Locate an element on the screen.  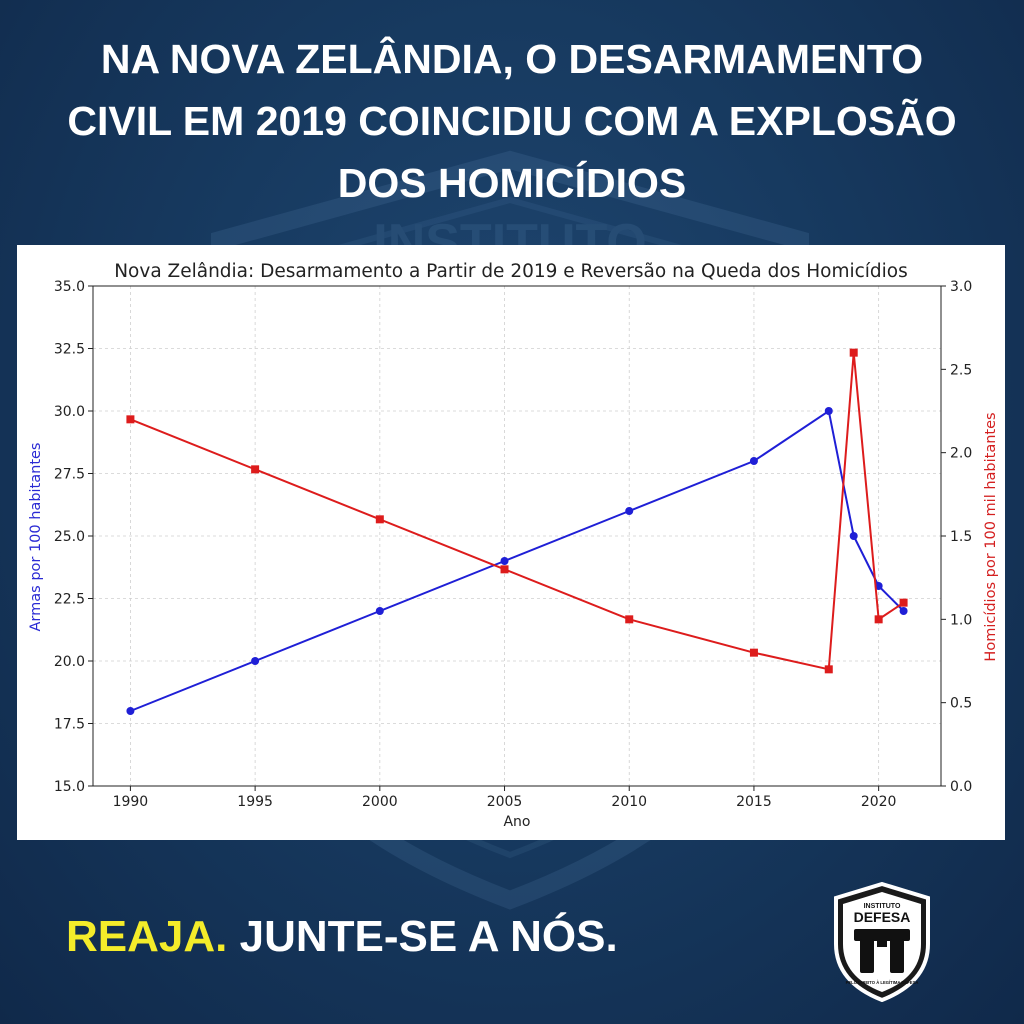
x-tick-label: 2010 is located at coordinates (629, 802).